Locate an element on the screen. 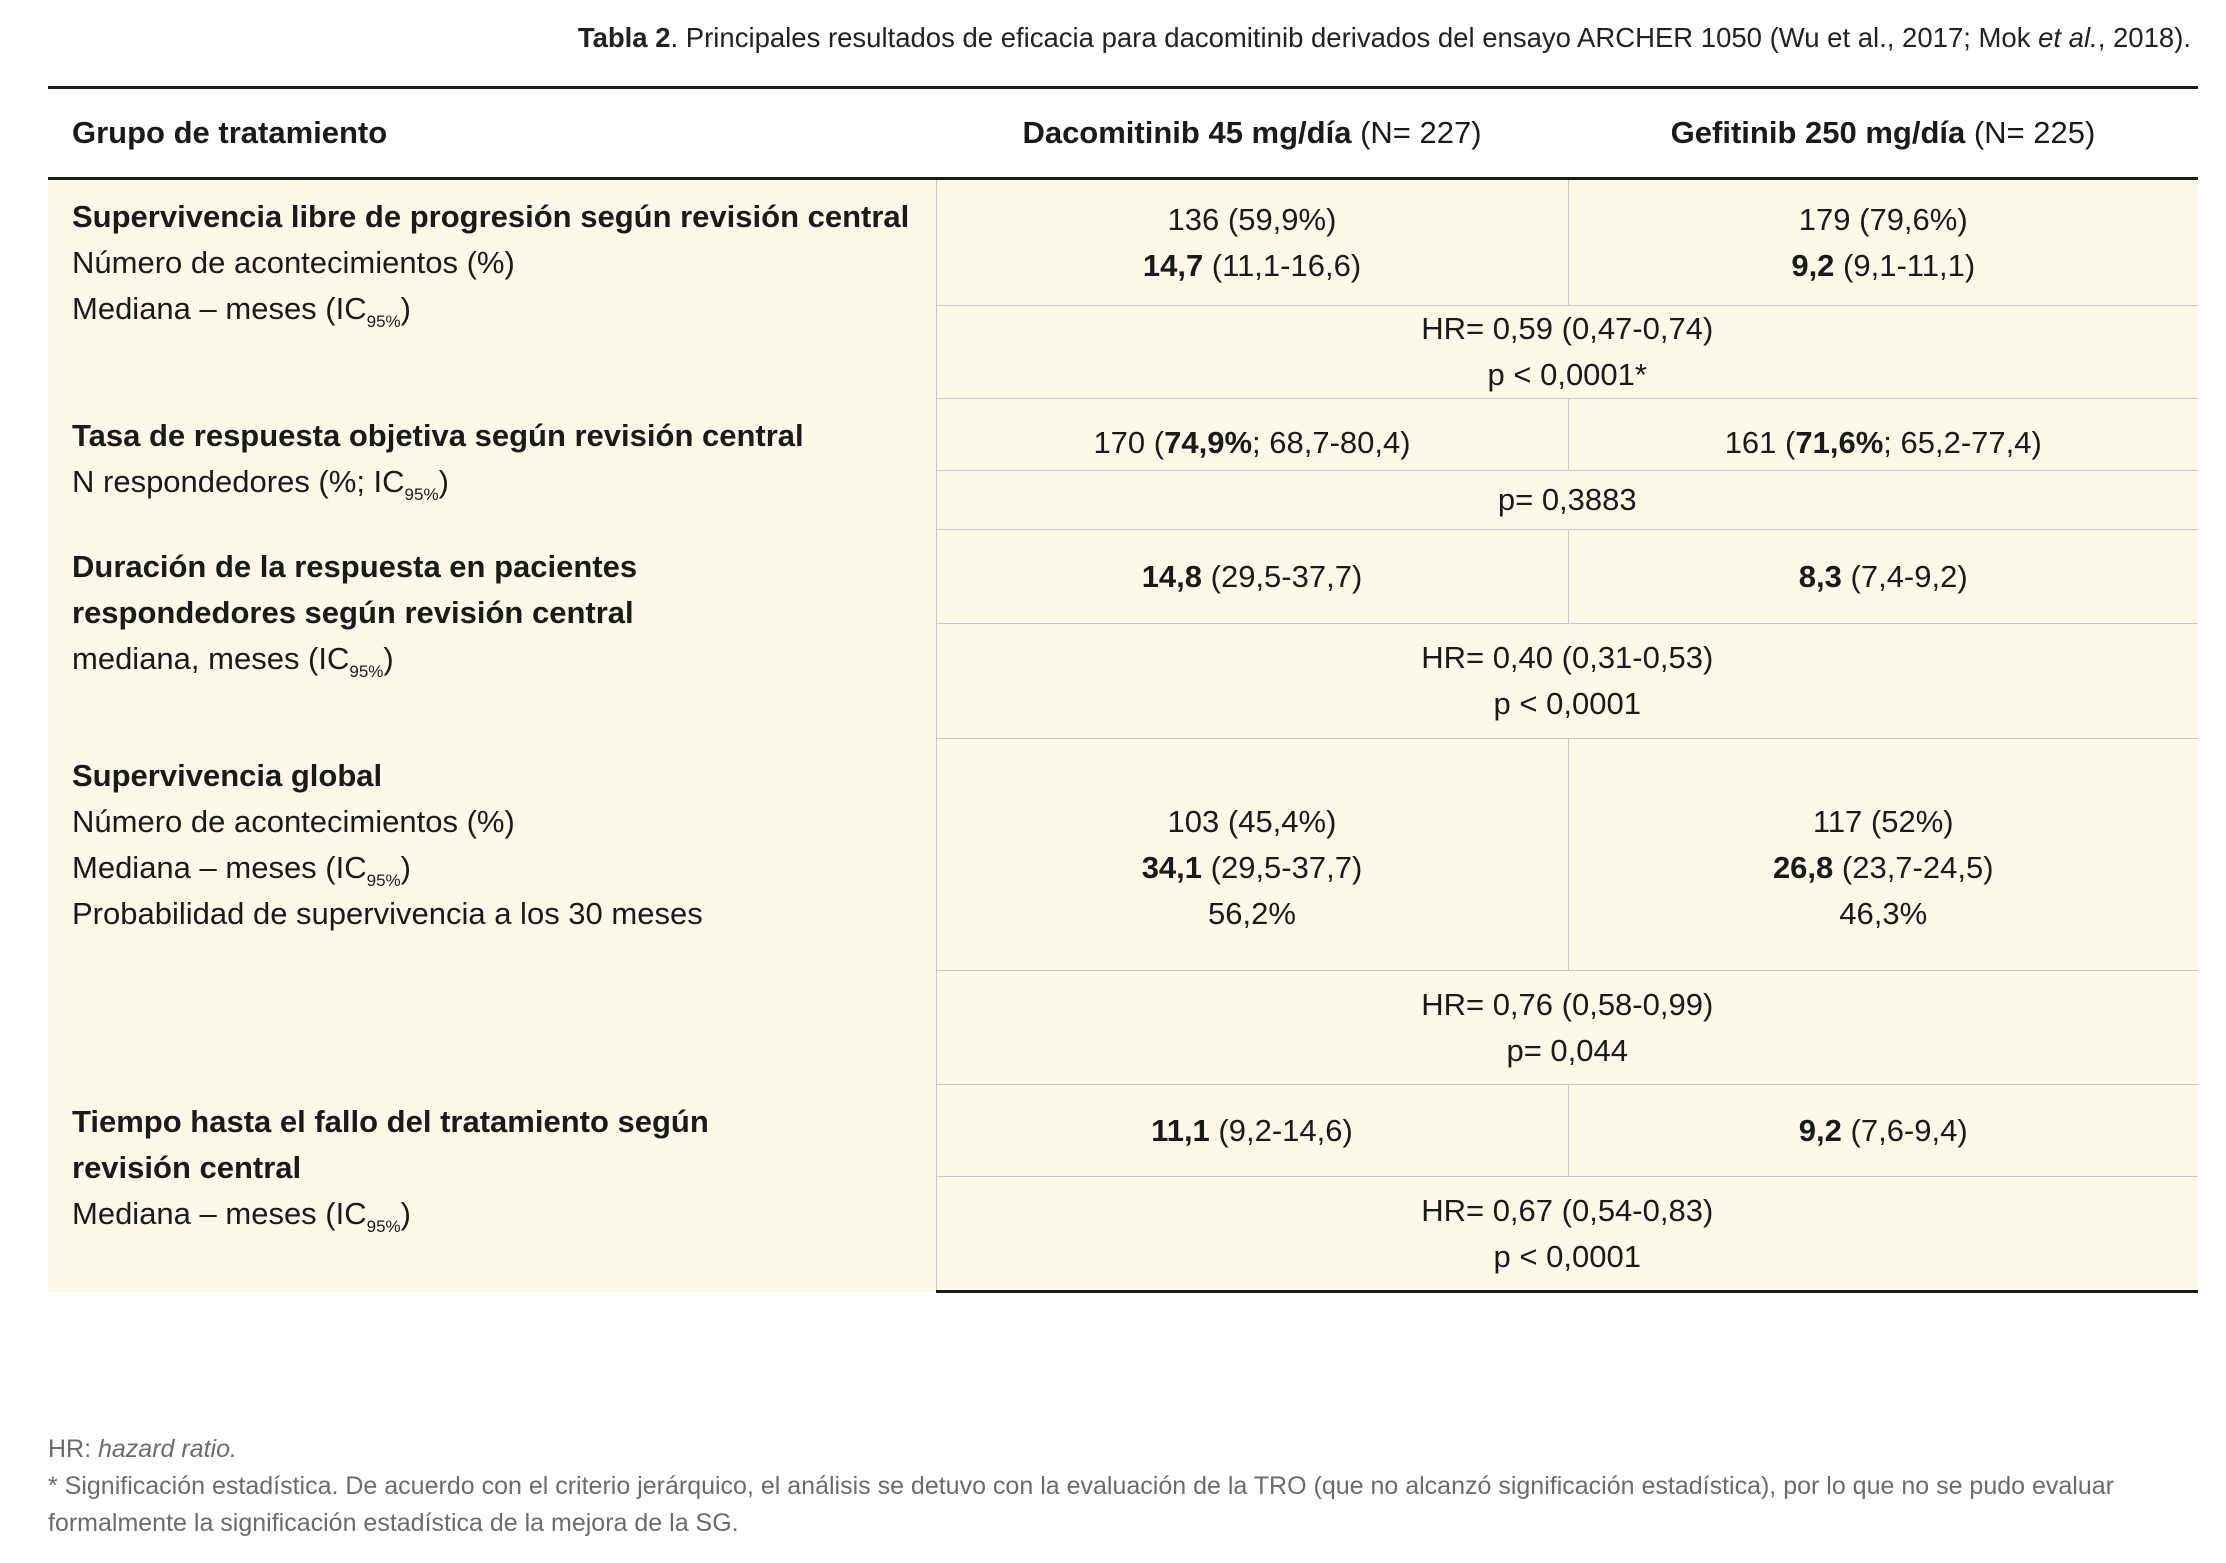 This screenshot has height=1563, width=2226. header-dacomitinib: Dacomitinib 45 mg/día (N= 227) is located at coordinates (1252, 133).